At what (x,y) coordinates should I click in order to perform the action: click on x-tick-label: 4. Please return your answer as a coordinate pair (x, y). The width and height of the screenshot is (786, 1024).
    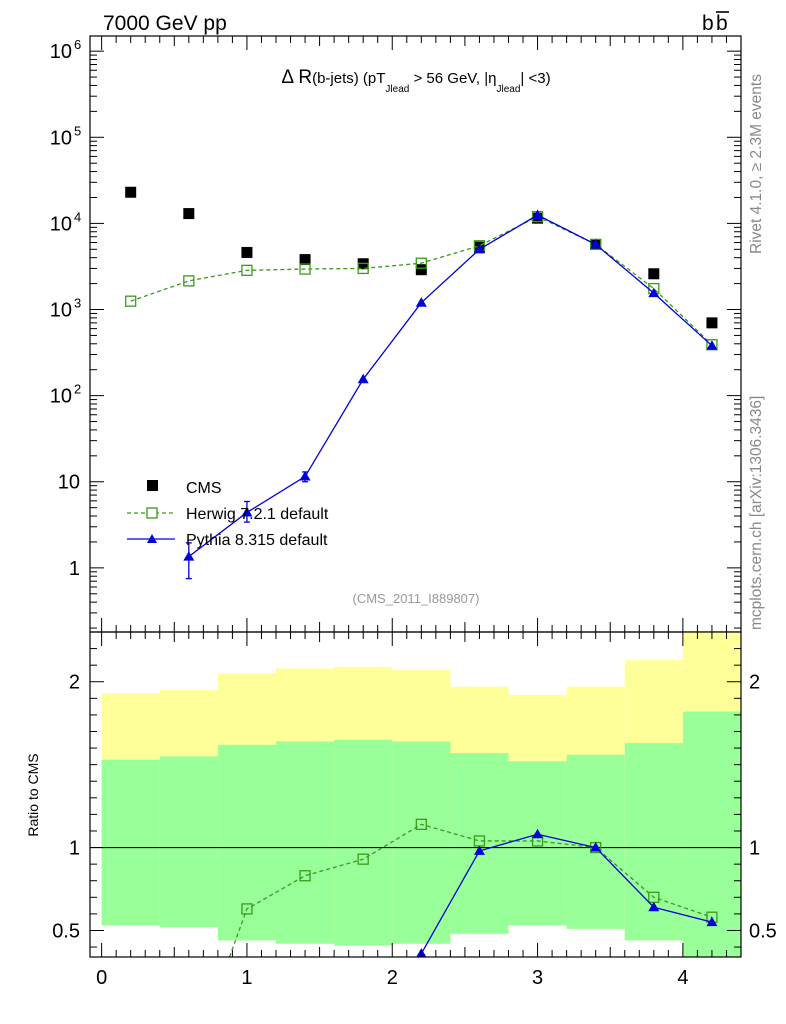
    Looking at the image, I should click on (682, 978).